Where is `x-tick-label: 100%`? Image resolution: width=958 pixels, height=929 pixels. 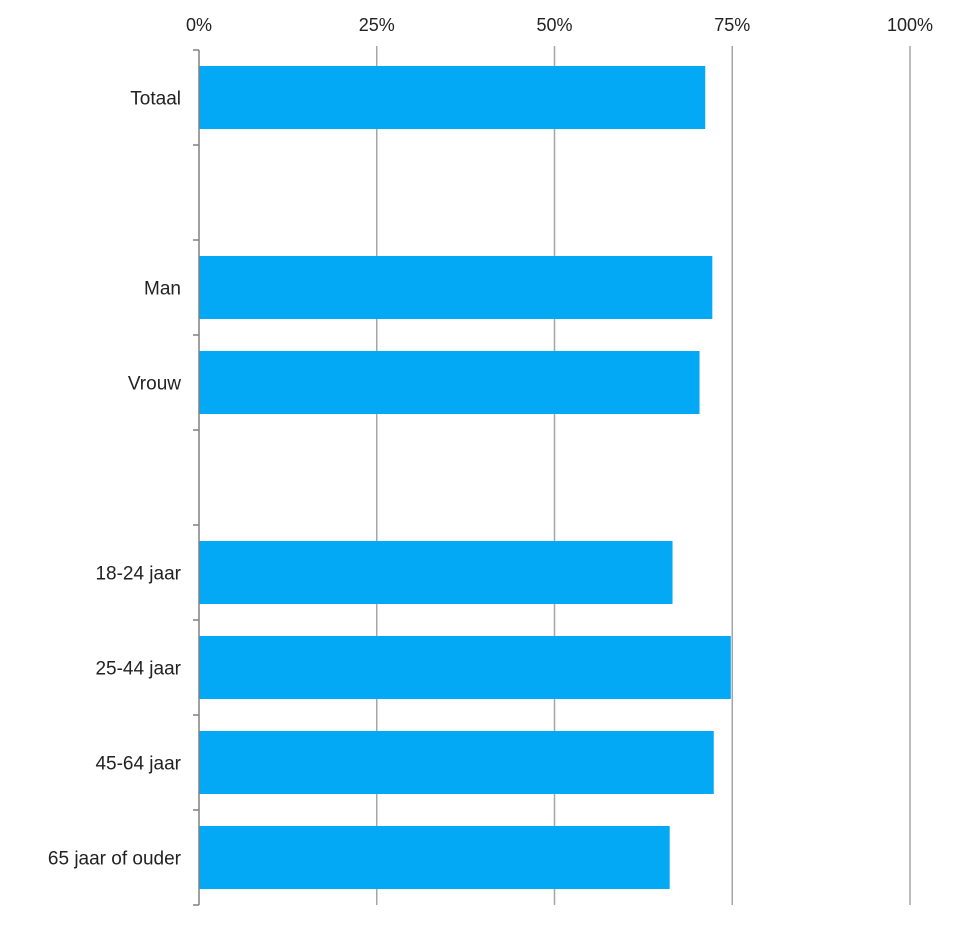
x-tick-label: 100% is located at coordinates (910, 25).